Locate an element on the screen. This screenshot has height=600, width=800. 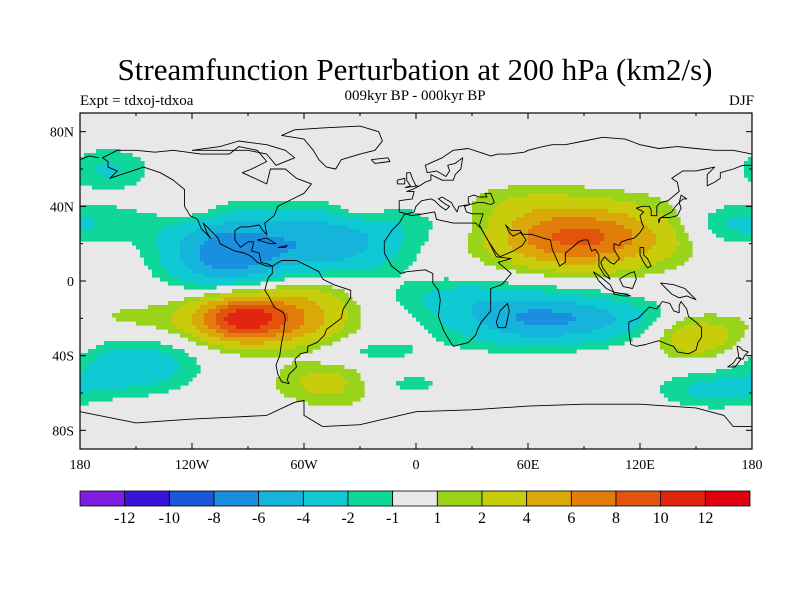
lat-tick-label: 40S is located at coordinates (63, 357).